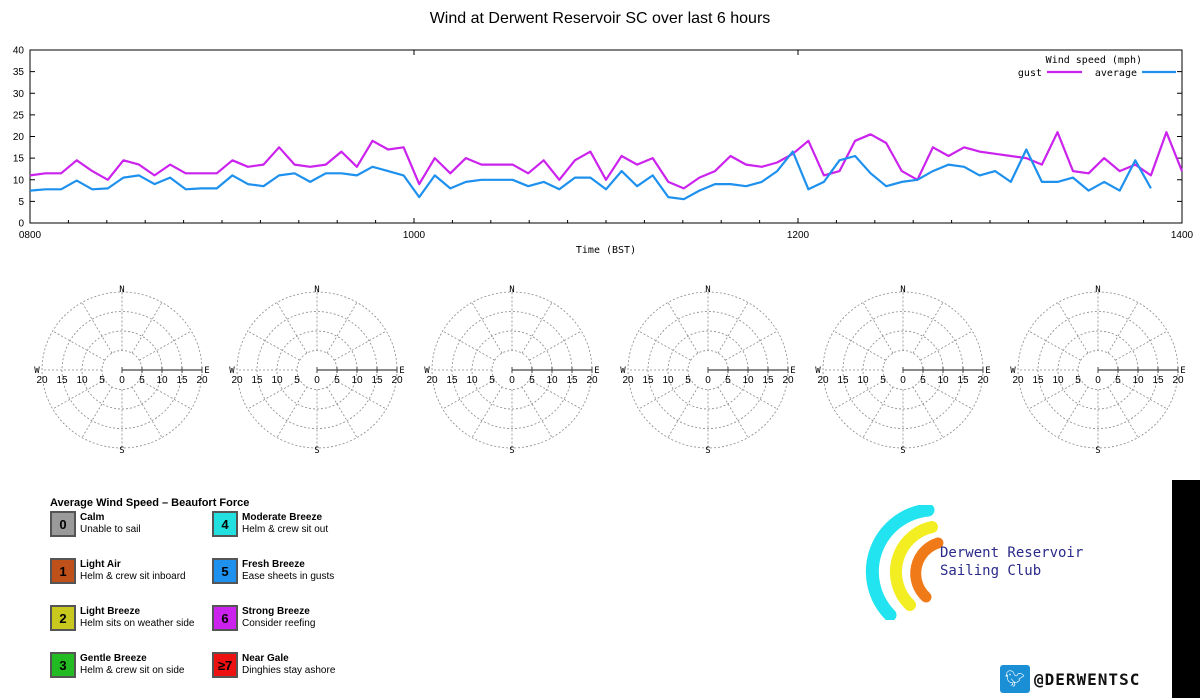 The height and width of the screenshot is (698, 1200). What do you see at coordinates (292, 669) in the screenshot?
I see `beaufort-item: ≥7 Near Gale Dinghies stay ashore` at bounding box center [292, 669].